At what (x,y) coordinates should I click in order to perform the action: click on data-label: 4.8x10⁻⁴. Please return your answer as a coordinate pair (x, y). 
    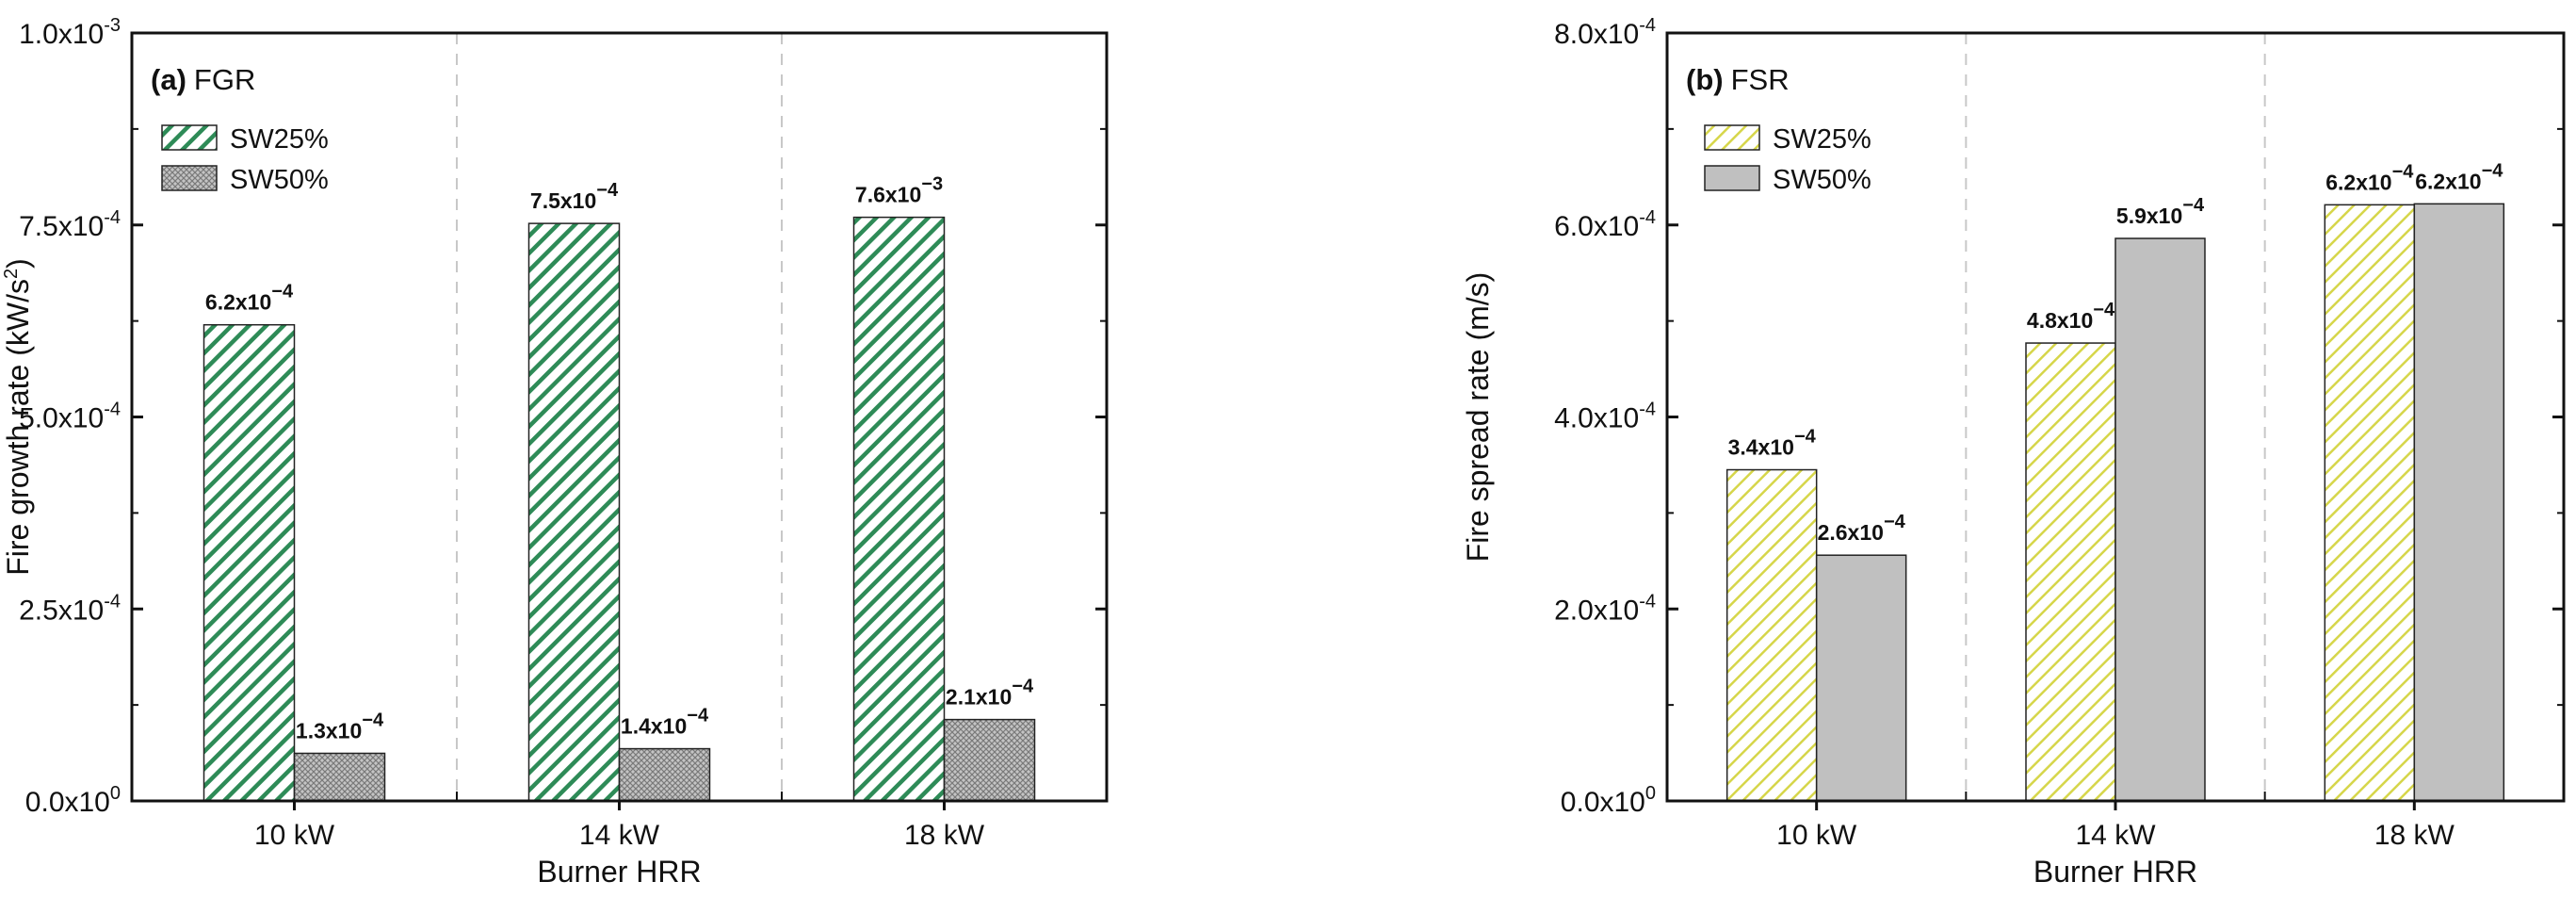
    Looking at the image, I should click on (2071, 316).